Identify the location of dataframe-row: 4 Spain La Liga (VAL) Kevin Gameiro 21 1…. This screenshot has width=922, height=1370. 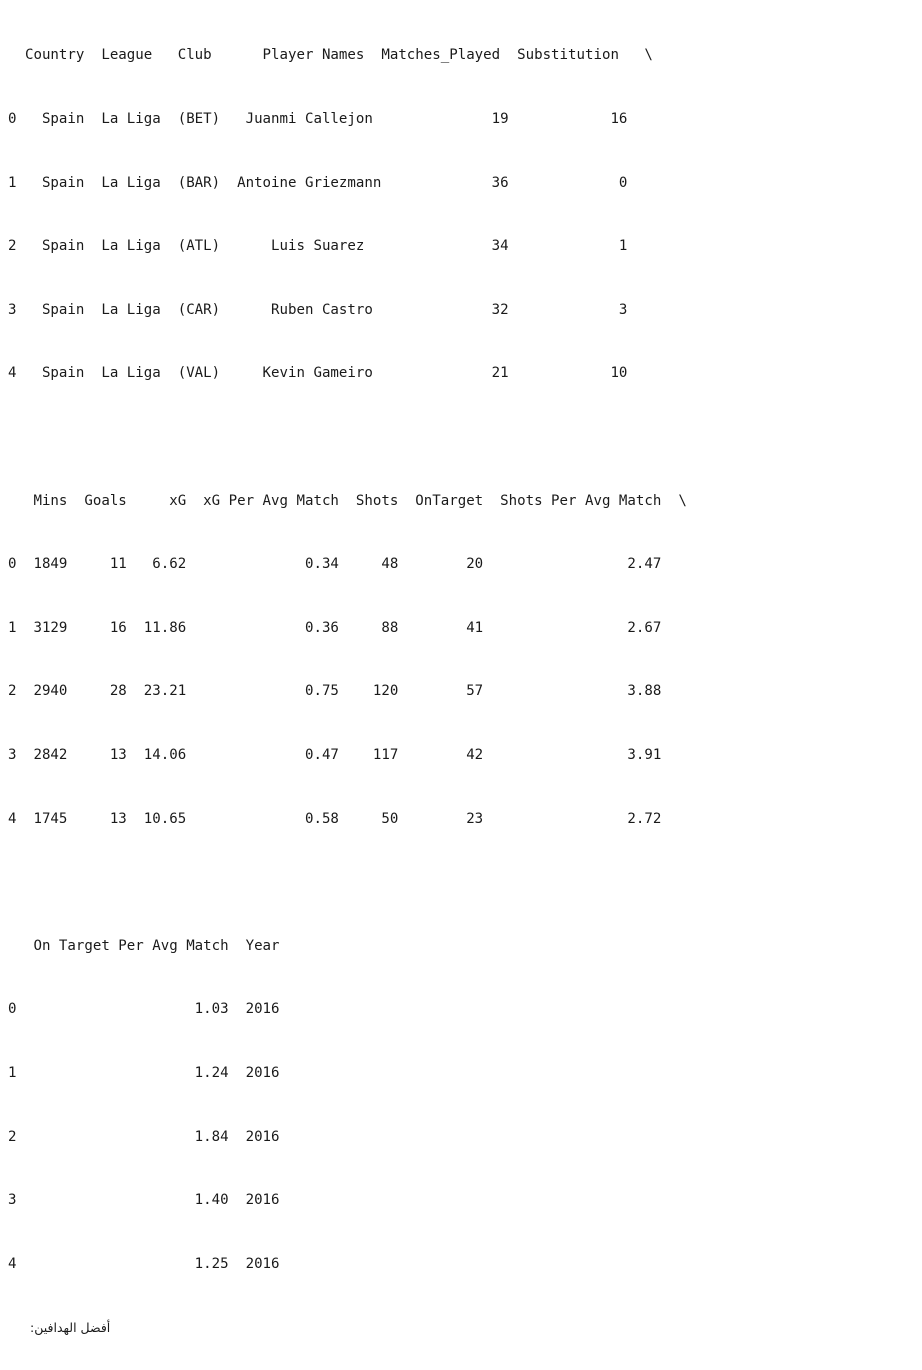
(318, 373).